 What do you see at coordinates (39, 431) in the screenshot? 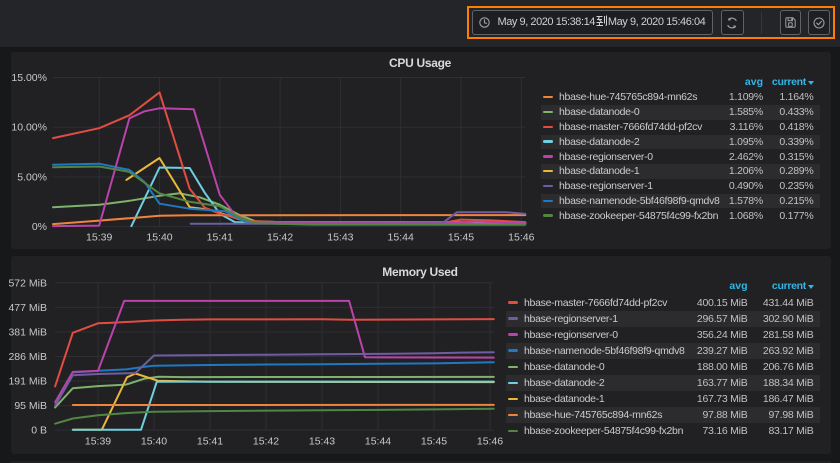
I see `svg-text: 0 B` at bounding box center [39, 431].